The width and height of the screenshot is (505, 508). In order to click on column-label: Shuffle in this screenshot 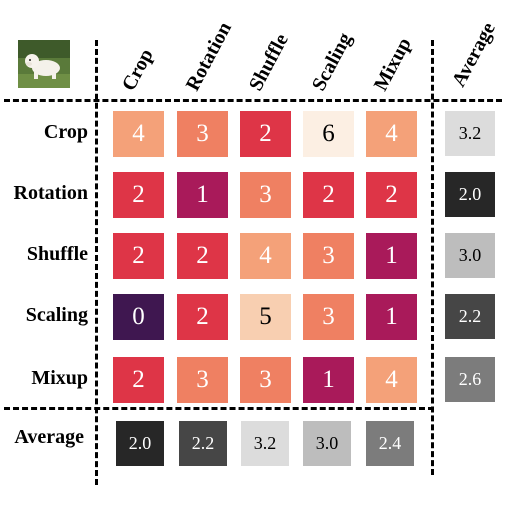, I will do `click(268, 62)`.